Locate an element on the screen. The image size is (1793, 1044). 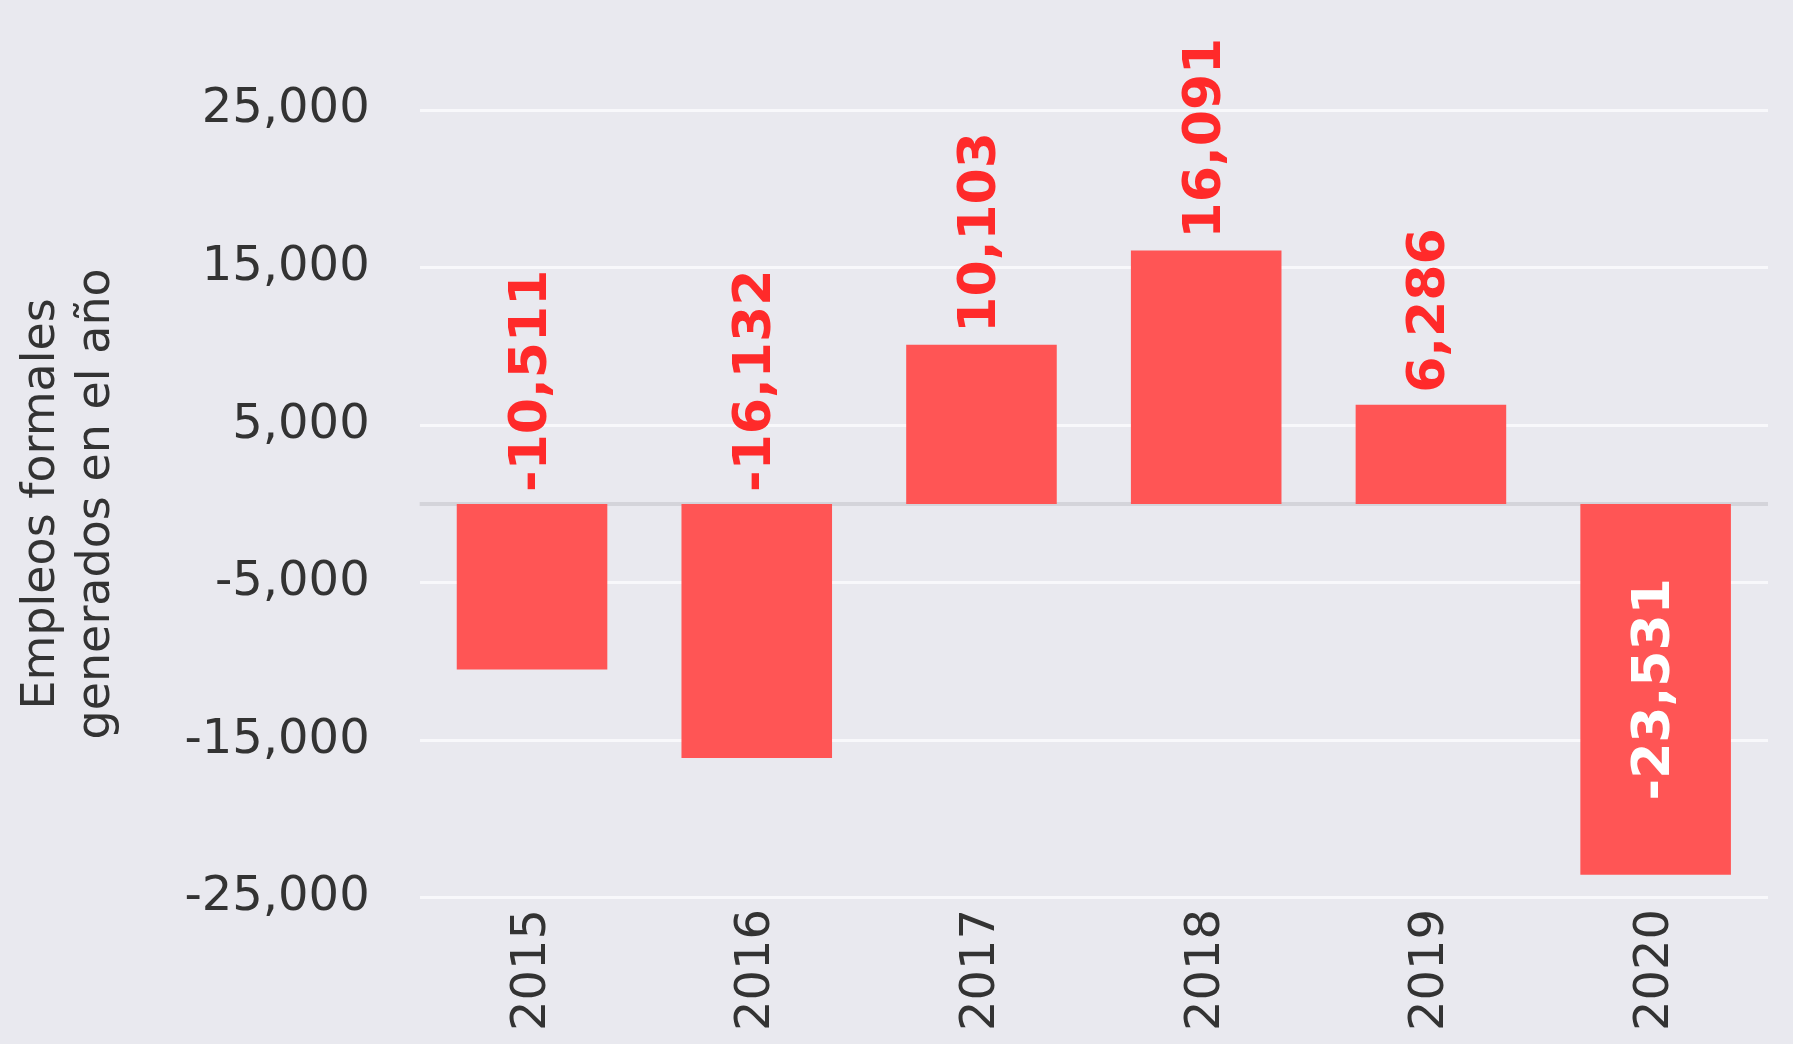
y-tick-label: -25,000 is located at coordinates (277, 893).